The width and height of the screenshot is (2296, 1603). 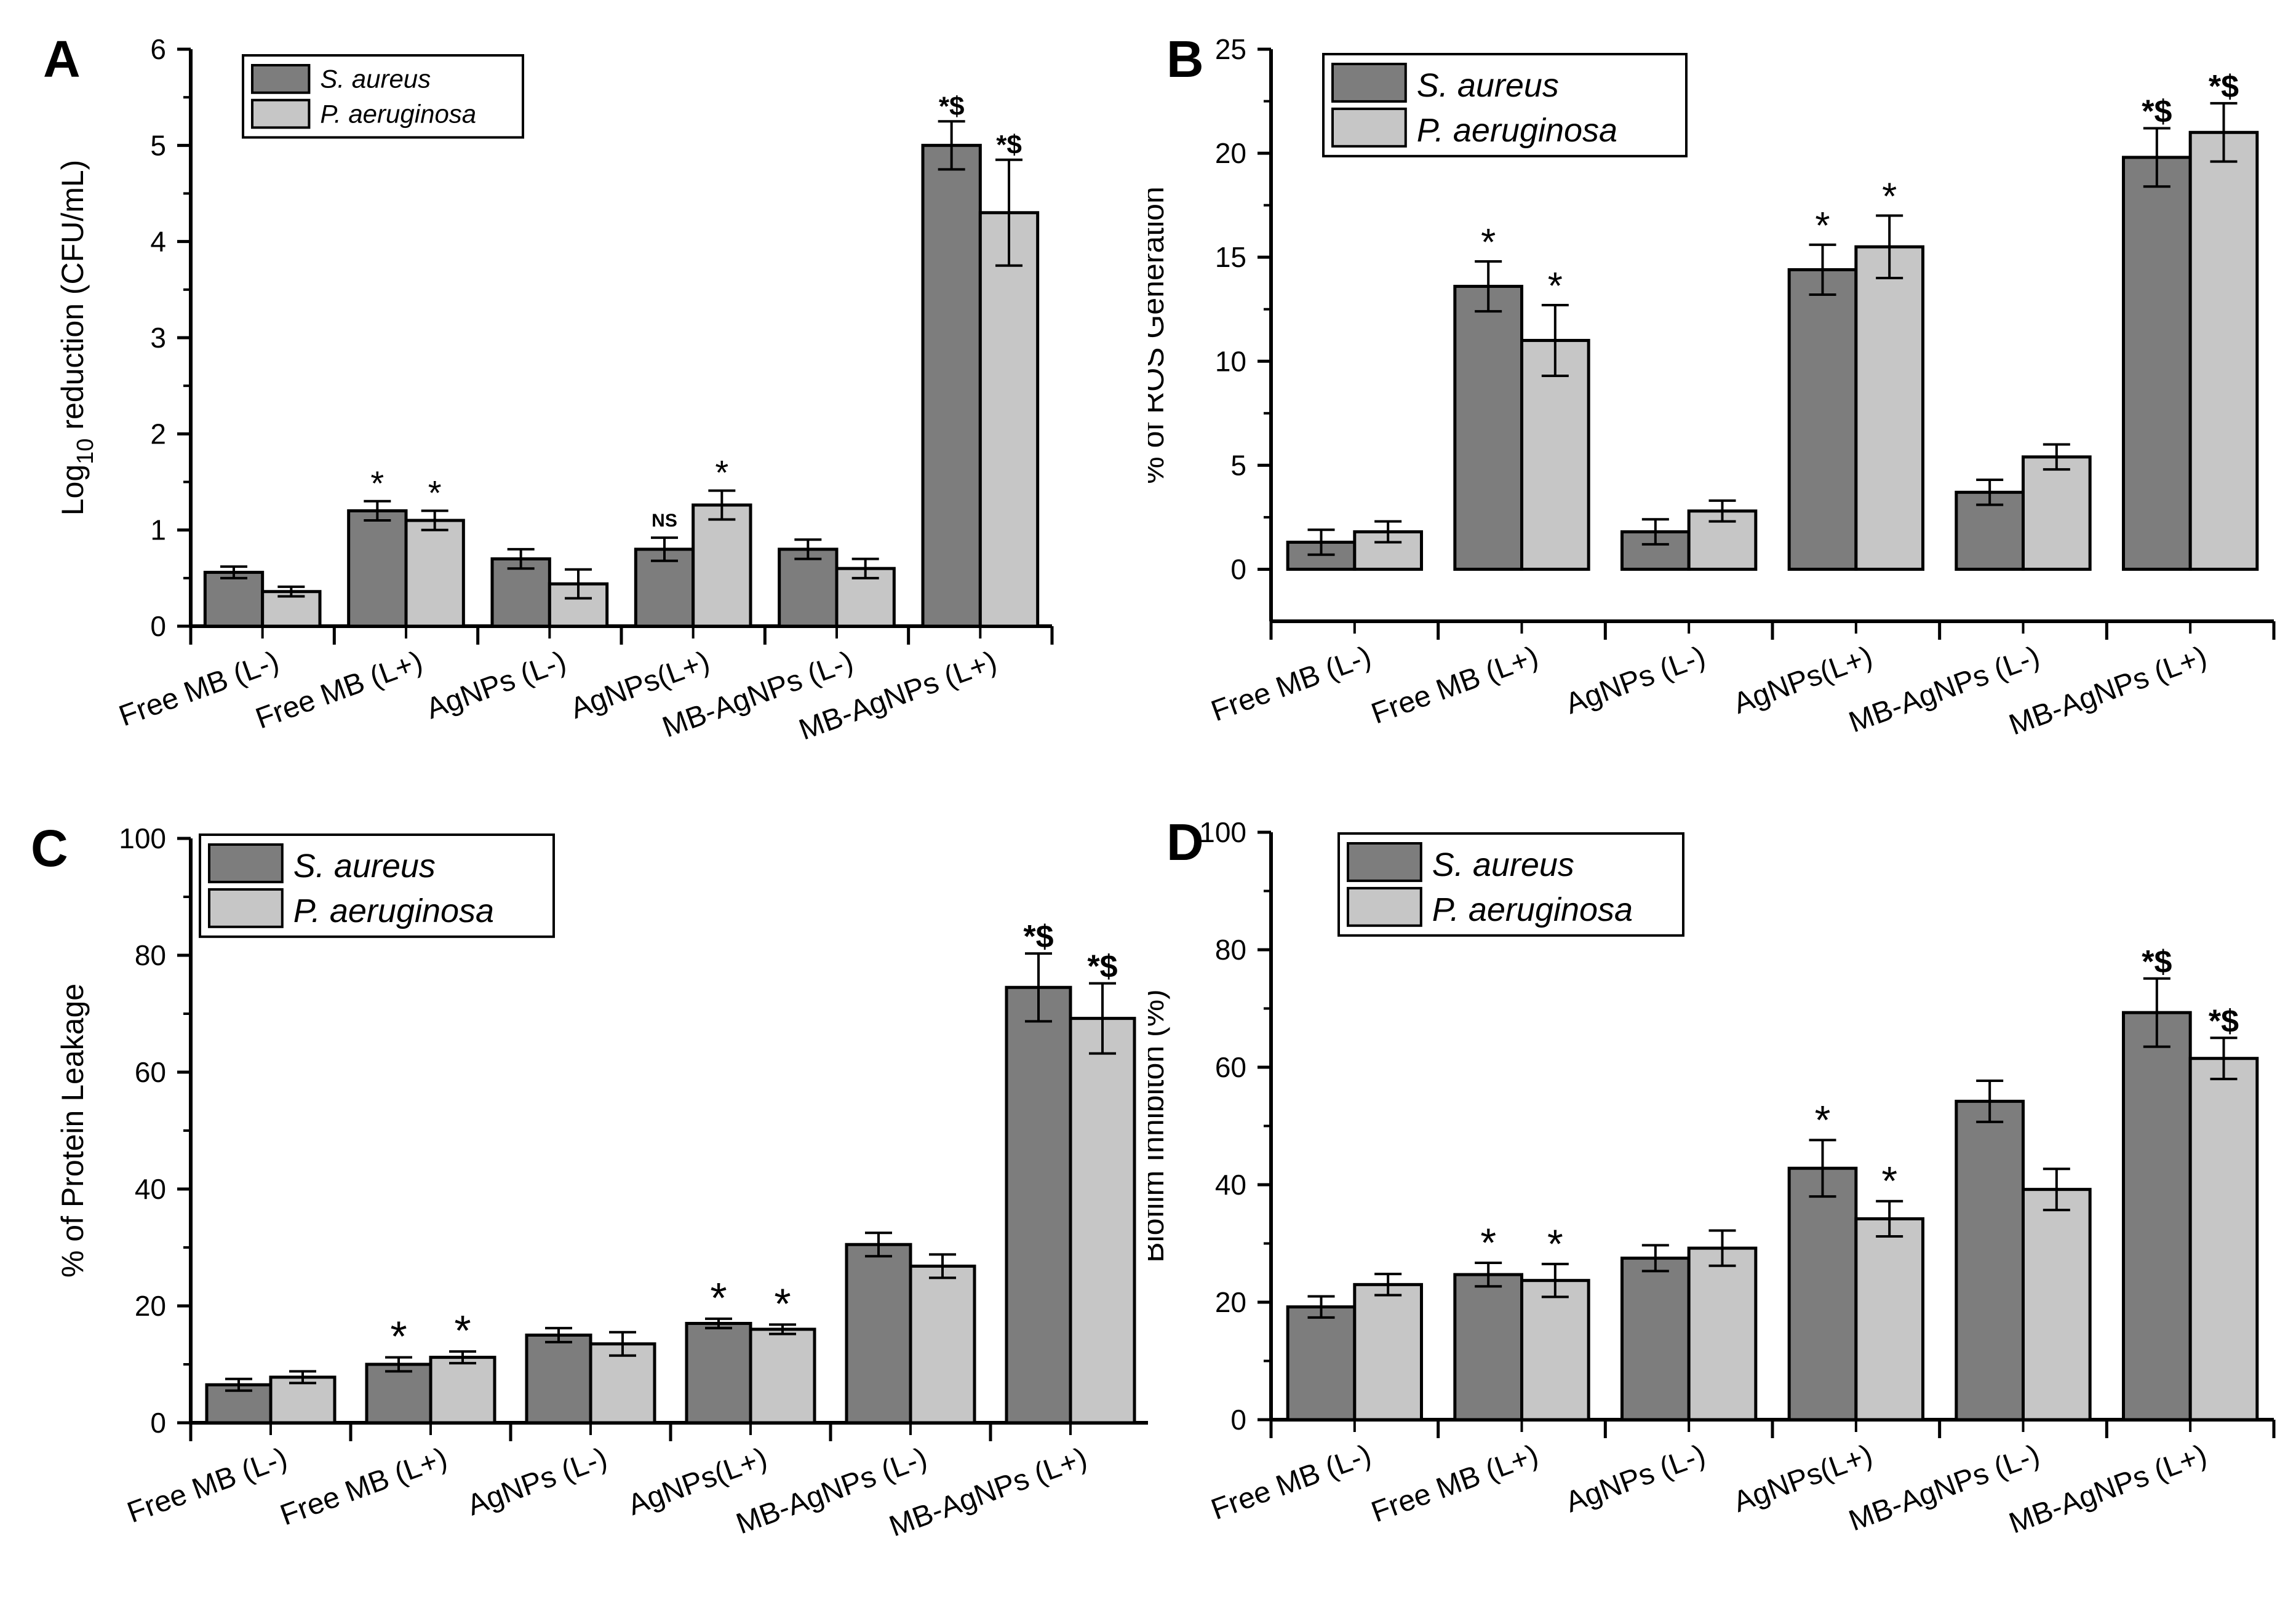 I want to click on y-axis-label-subscript: 10, so click(x=86, y=451).